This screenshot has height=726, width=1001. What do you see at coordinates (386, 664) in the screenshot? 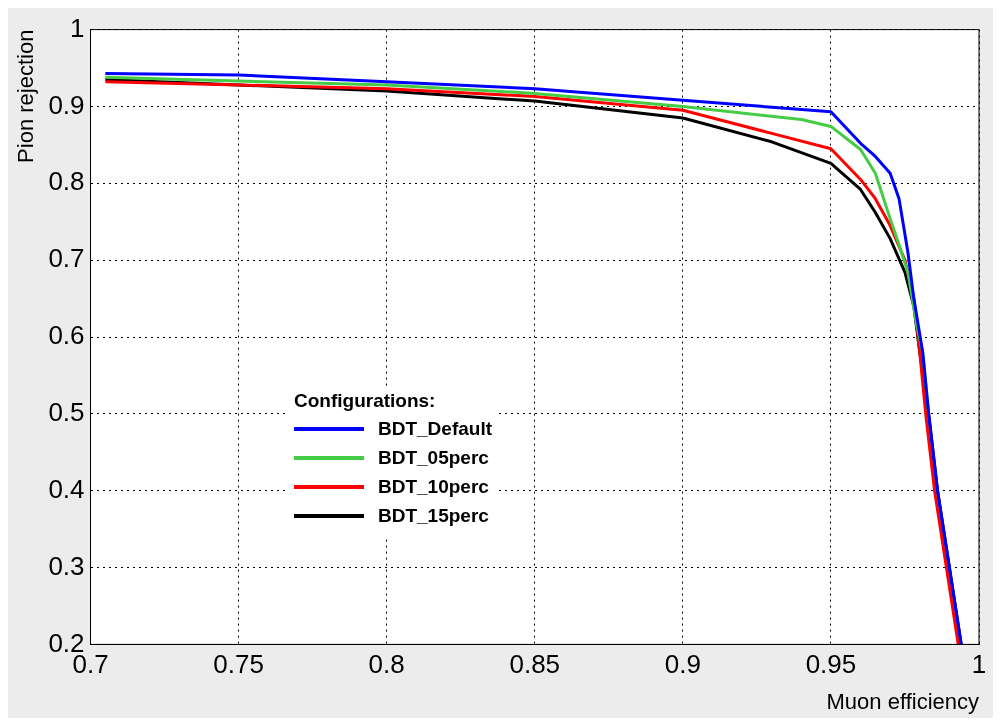
I see `x-tick-label: 0.8` at bounding box center [386, 664].